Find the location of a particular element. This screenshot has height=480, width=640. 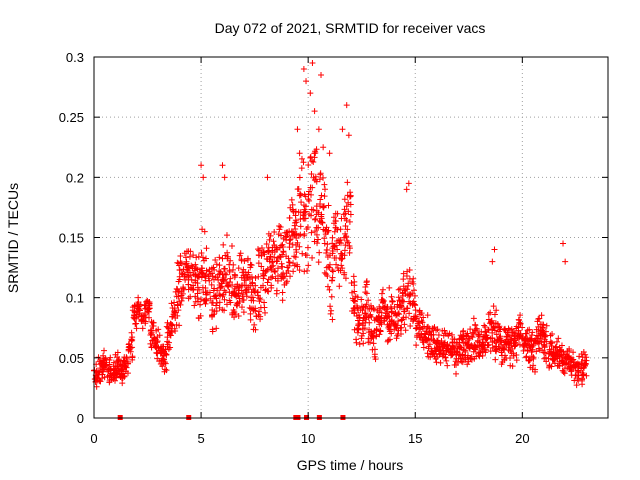

y-tick-label: 0.25 is located at coordinates (71, 117).